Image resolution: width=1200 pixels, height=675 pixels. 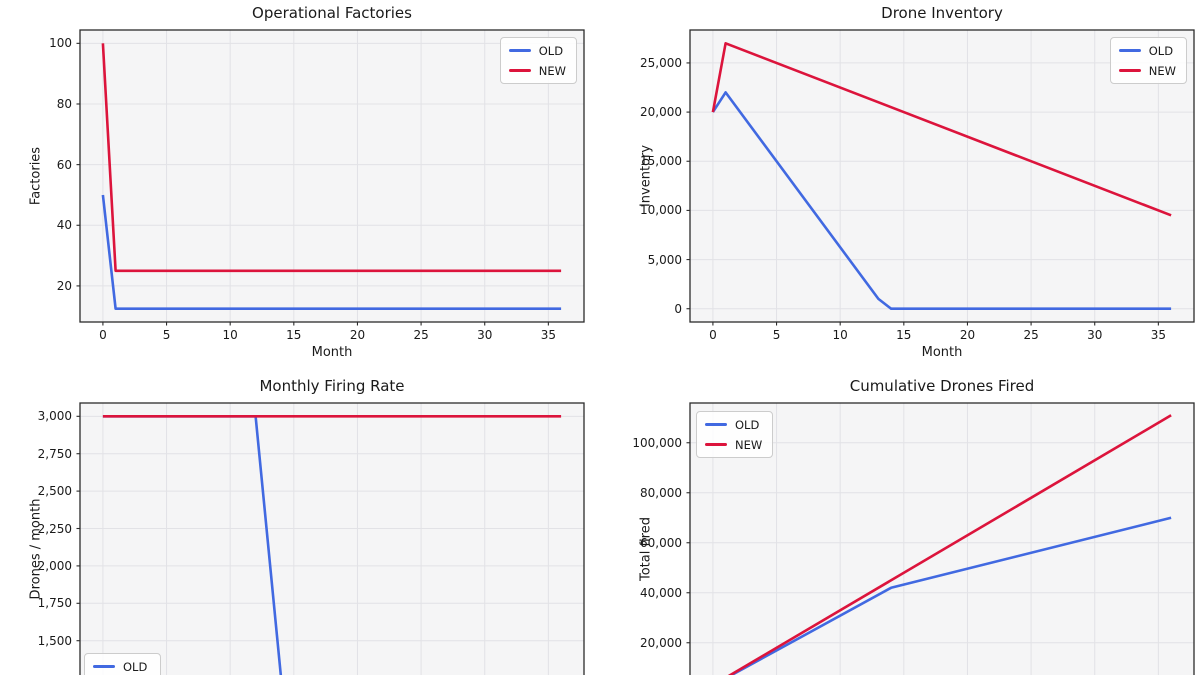 What do you see at coordinates (735, 434) in the screenshot?
I see `cumulative-drones-fired-legend: OLD NEW` at bounding box center [735, 434].